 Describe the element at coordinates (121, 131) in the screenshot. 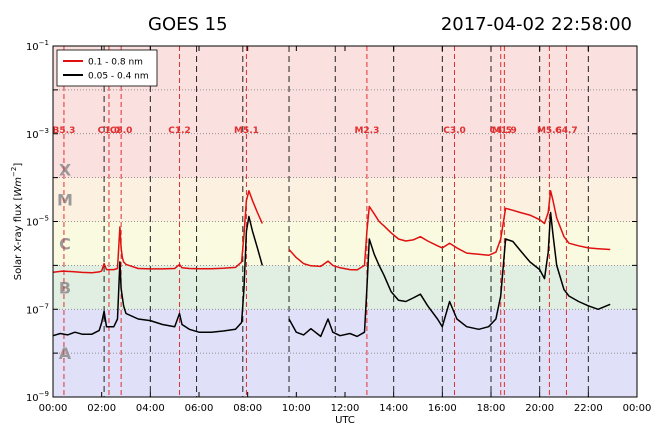

I see `flare-event-label: C8.0` at that location.